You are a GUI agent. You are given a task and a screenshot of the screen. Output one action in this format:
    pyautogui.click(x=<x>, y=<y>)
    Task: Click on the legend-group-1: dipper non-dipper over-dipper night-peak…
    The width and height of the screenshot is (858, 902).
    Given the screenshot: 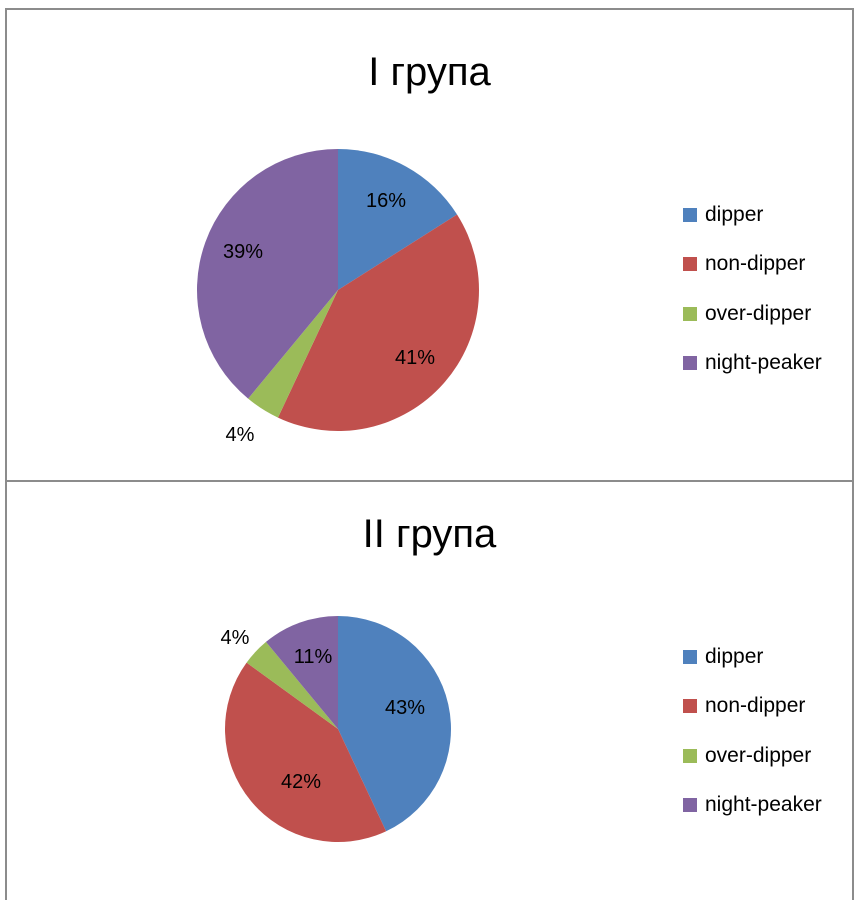 What is the action you would take?
    pyautogui.click(x=752, y=289)
    